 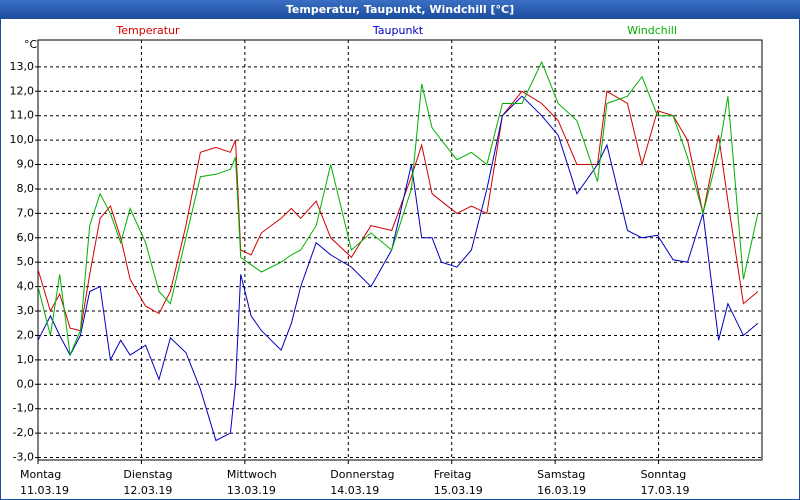 What do you see at coordinates (26, 188) in the screenshot?
I see `y-tick-label: 8,0` at bounding box center [26, 188].